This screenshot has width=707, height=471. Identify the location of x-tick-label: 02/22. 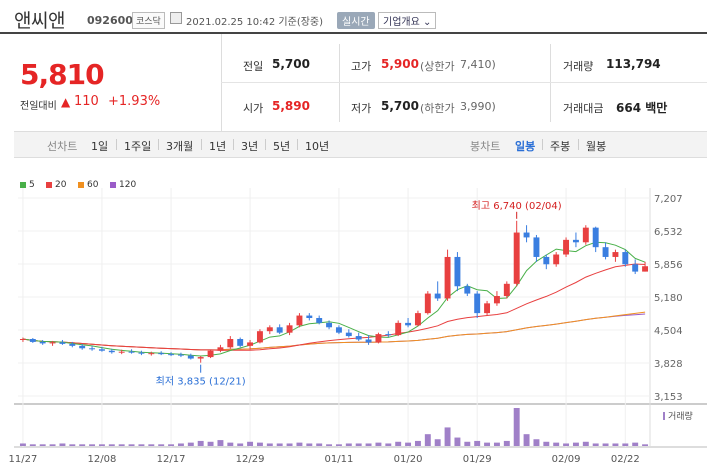
(625, 459).